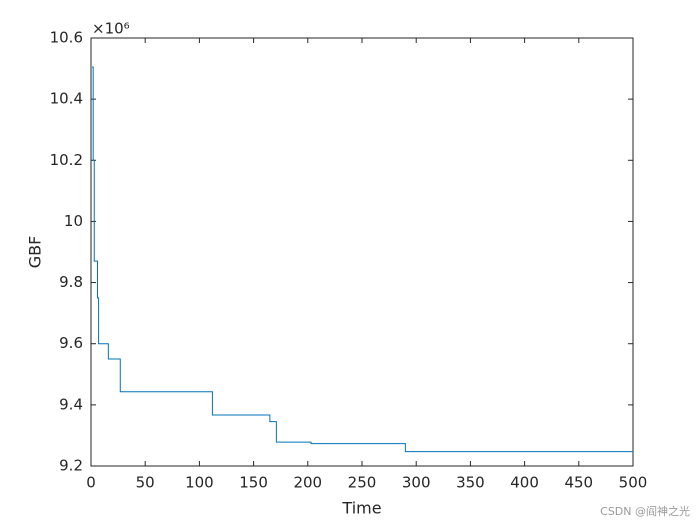 The height and width of the screenshot is (525, 700). I want to click on x-tick-label: 300, so click(416, 483).